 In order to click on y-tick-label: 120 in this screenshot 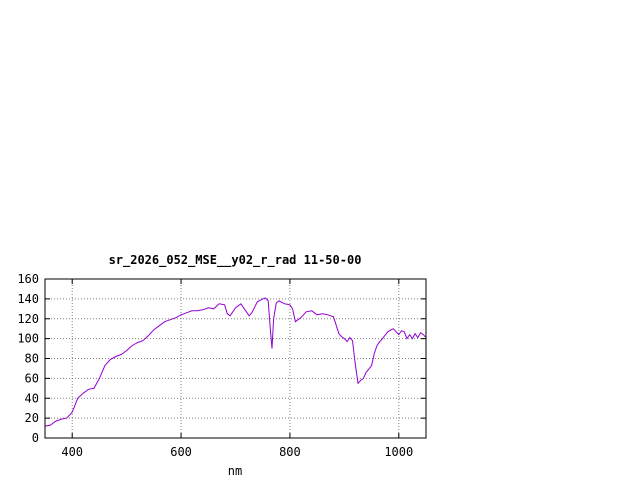, I will do `click(28, 319)`.